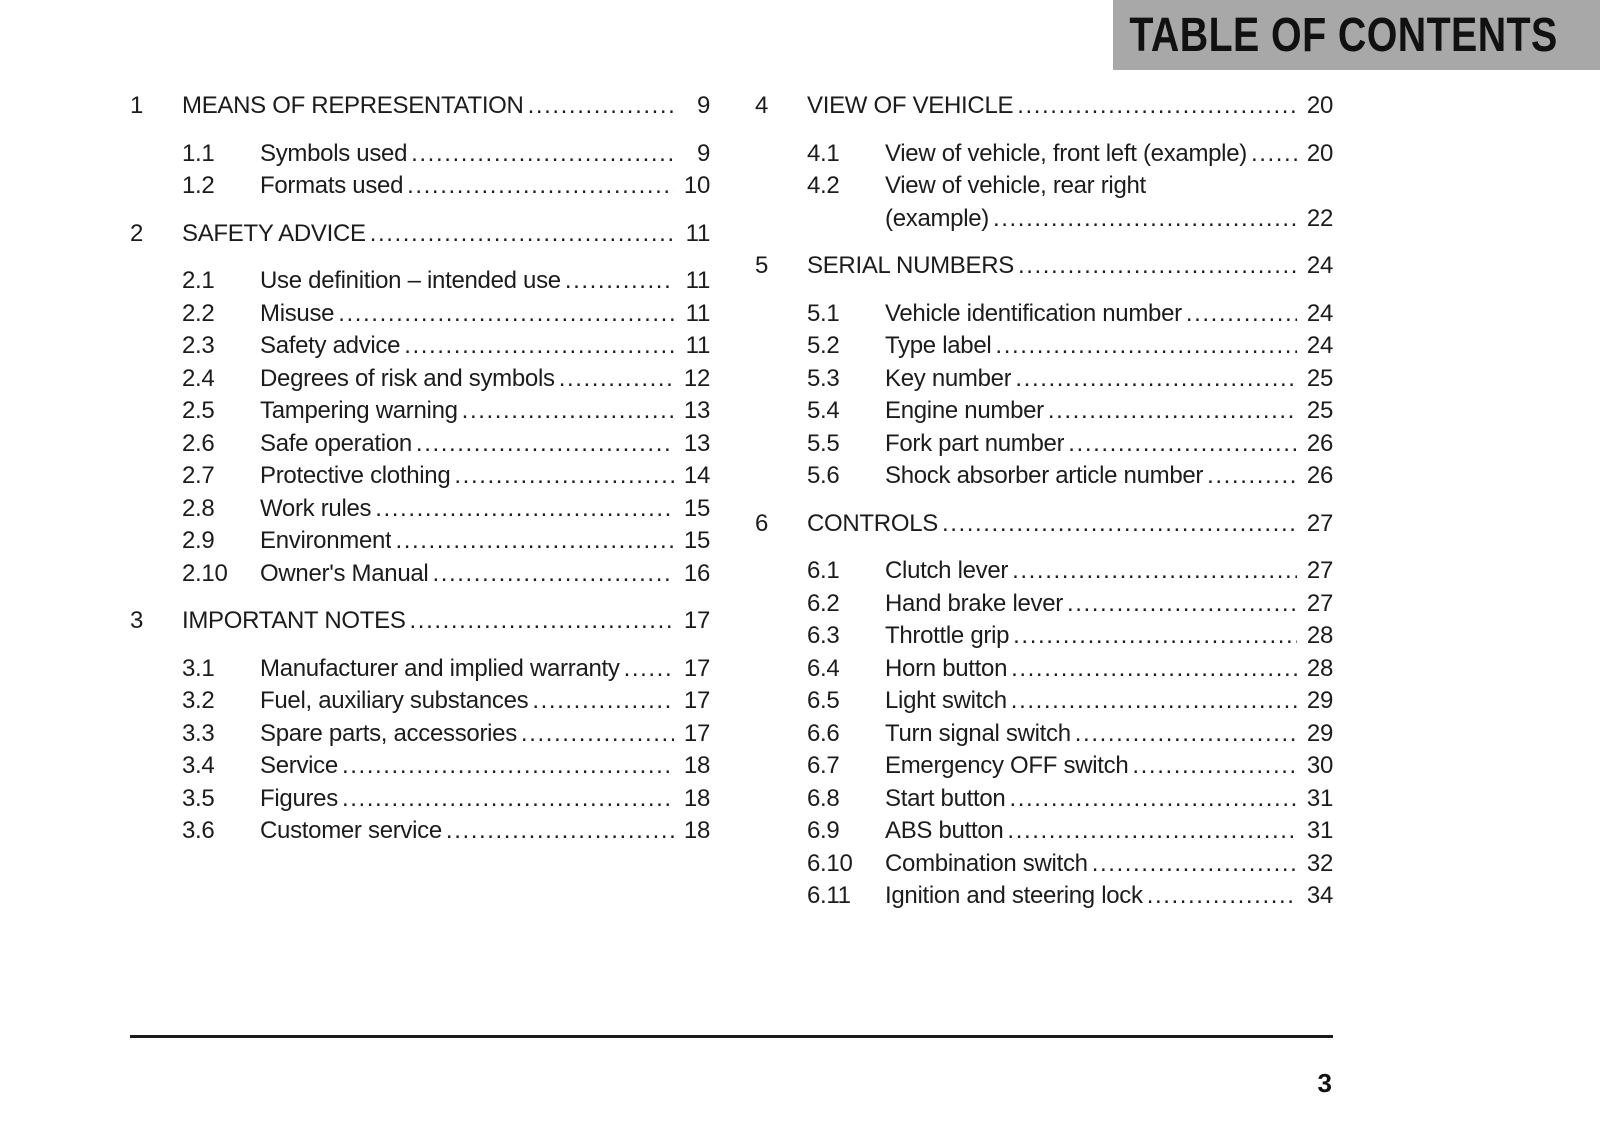  Describe the element at coordinates (703, 105) in the screenshot. I see `section-page-number: 9` at that location.